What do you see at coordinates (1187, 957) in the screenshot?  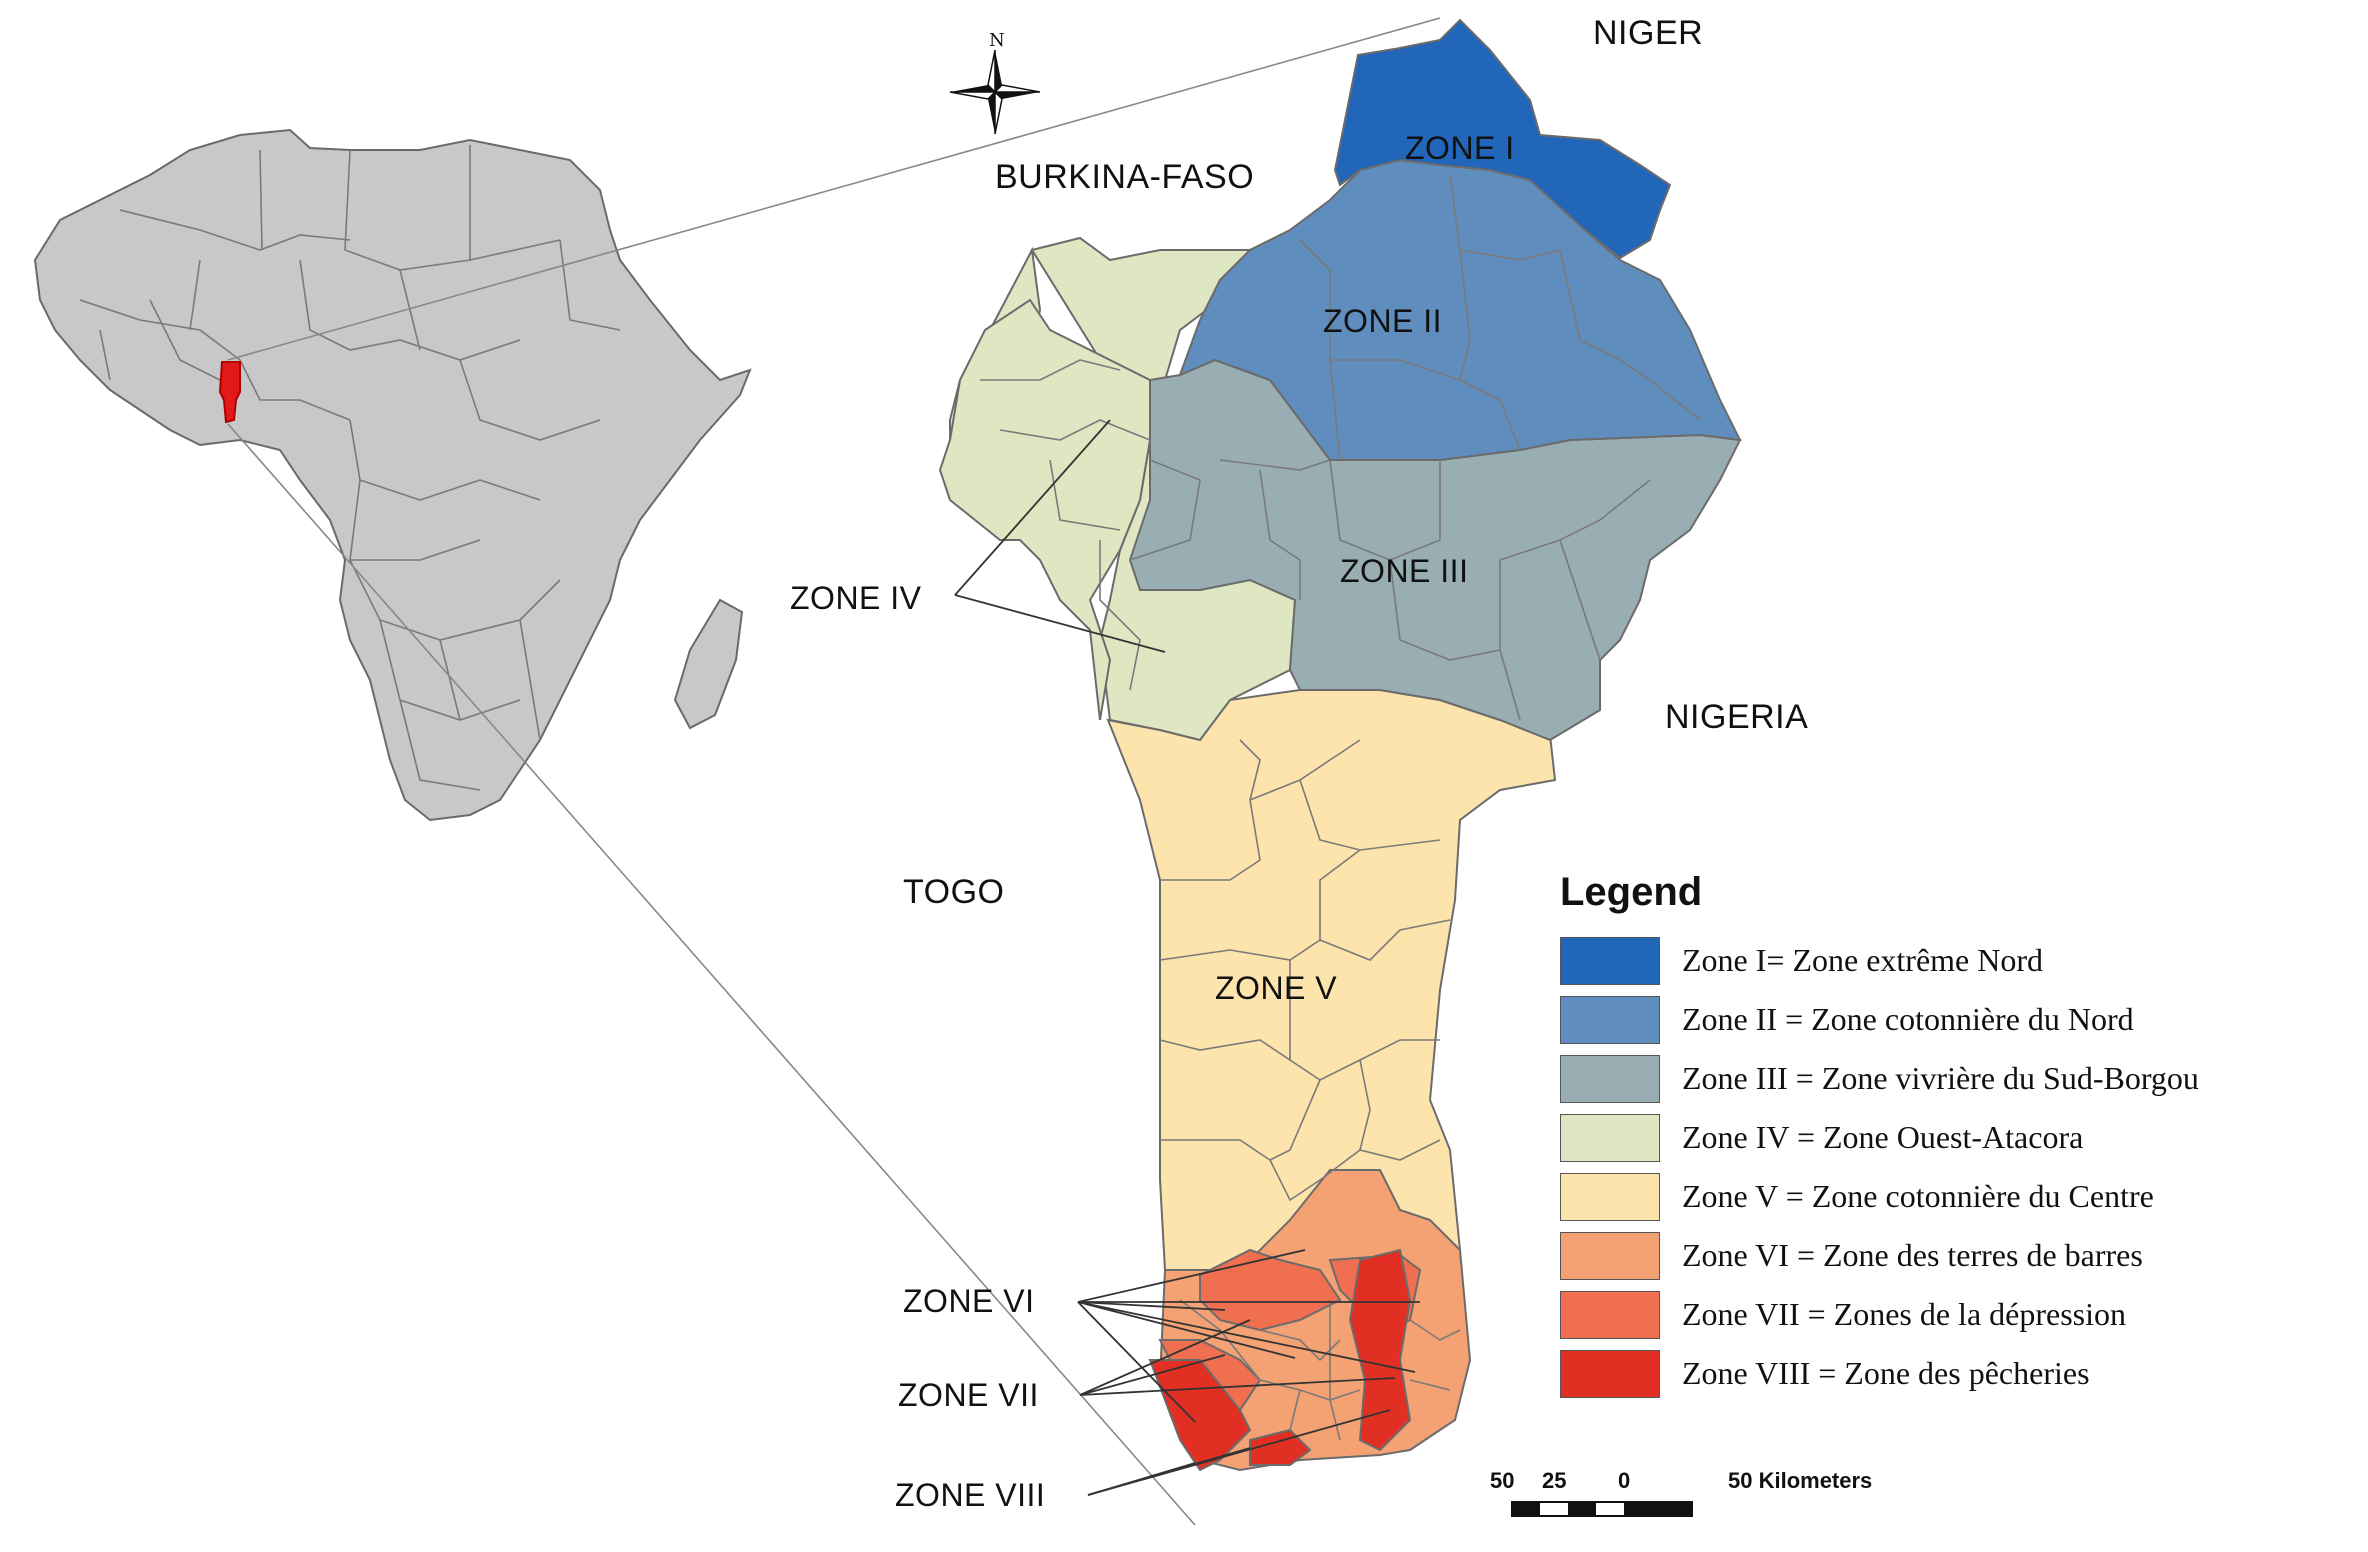 I see `leader-lines` at bounding box center [1187, 957].